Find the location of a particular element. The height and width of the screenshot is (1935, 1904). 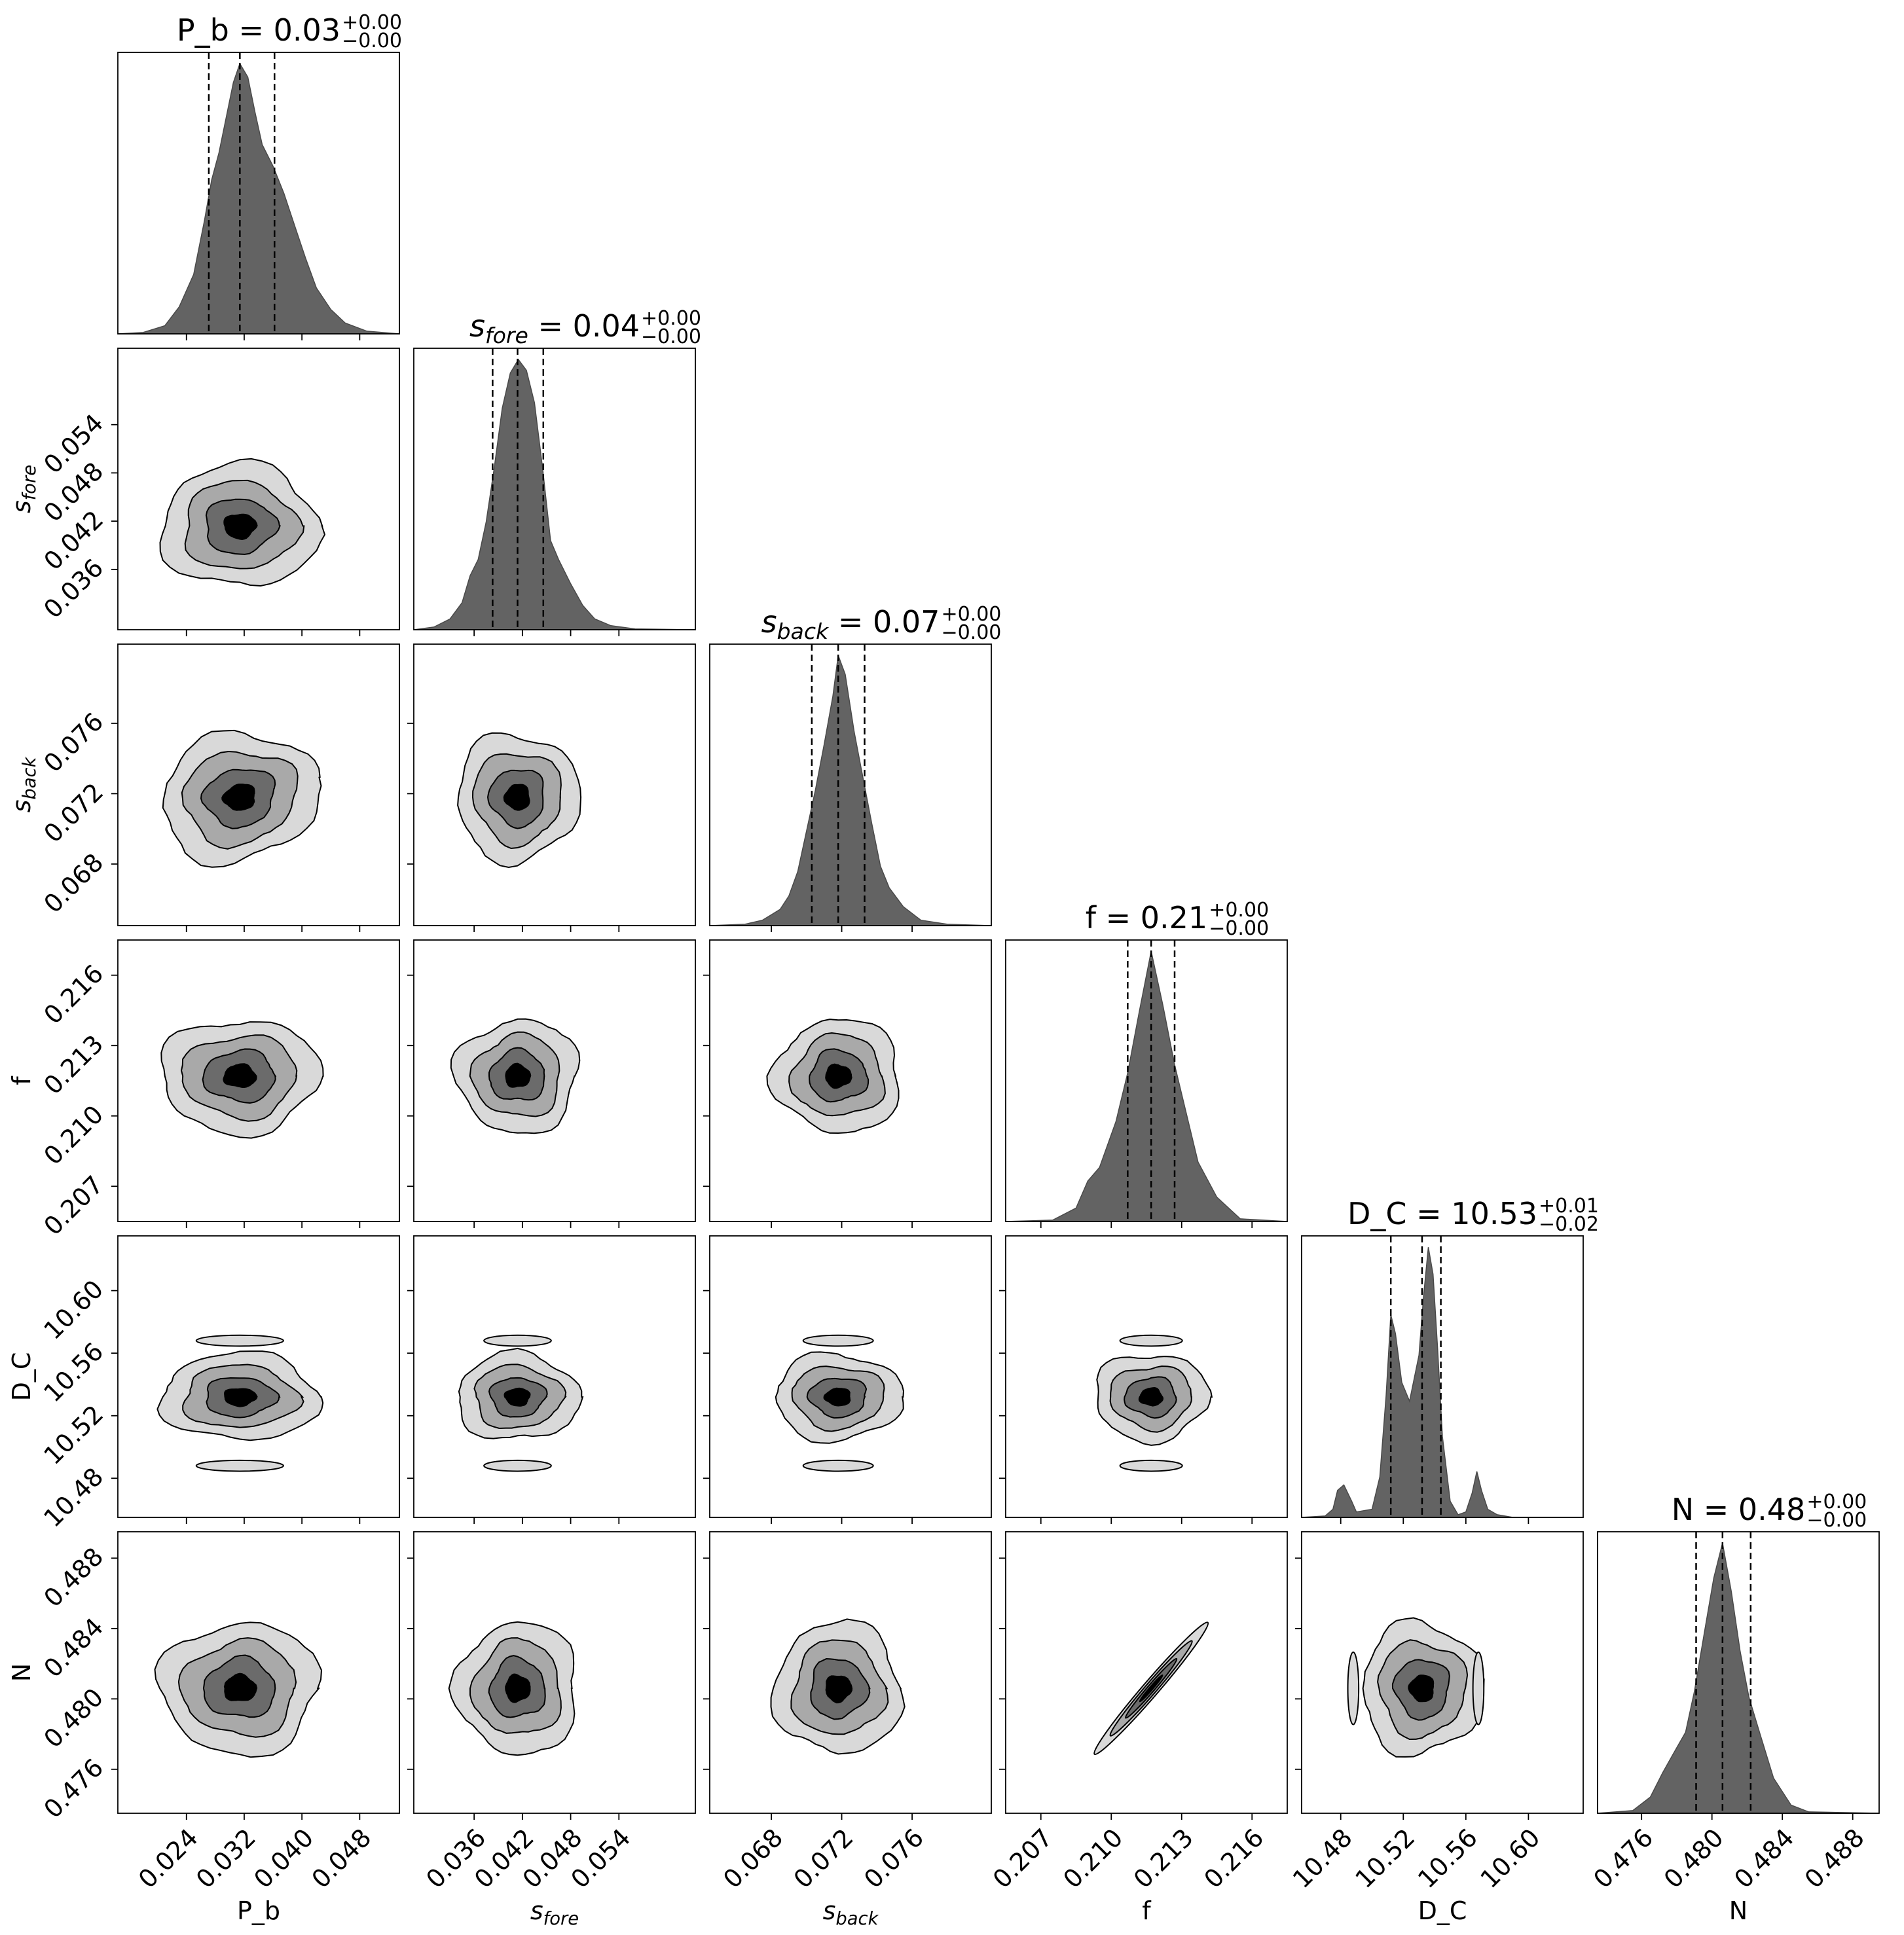

contour-panel-N-vs-D_C is located at coordinates (1442, 1673).